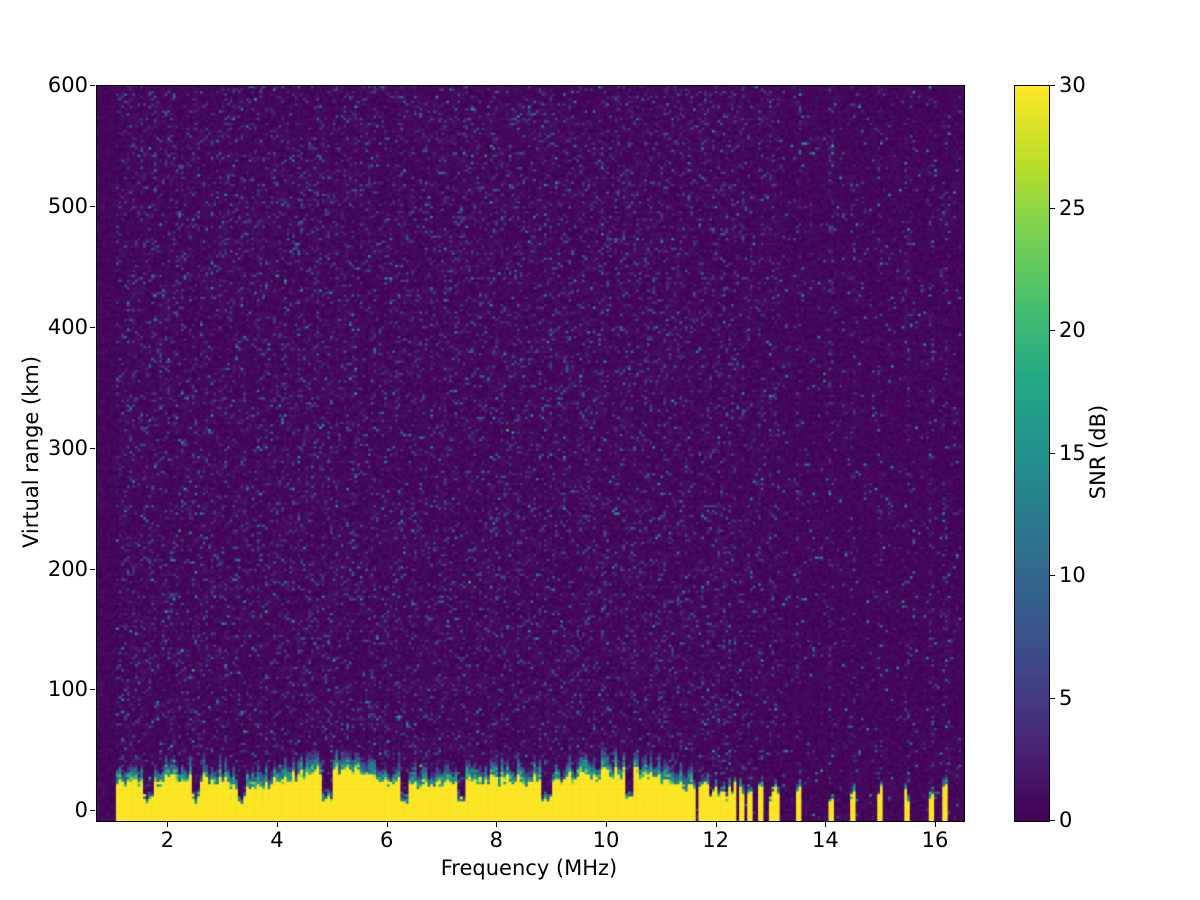 Image resolution: width=1200 pixels, height=900 pixels. Describe the element at coordinates (1072, 452) in the screenshot. I see `colorbar-tick-label: 15` at that location.